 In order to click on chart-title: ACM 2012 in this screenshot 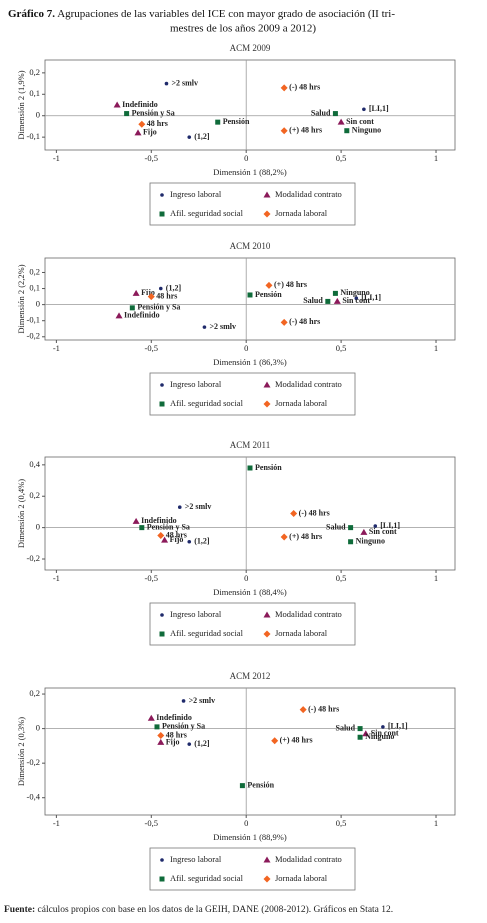, I will do `click(250, 676)`.